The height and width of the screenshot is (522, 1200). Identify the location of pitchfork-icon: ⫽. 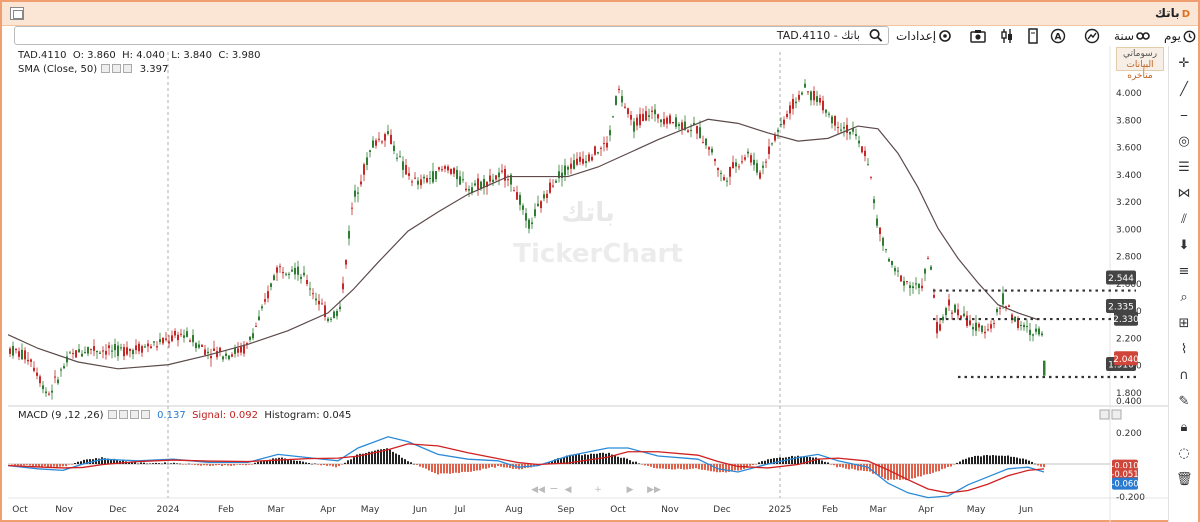
(1184, 219).